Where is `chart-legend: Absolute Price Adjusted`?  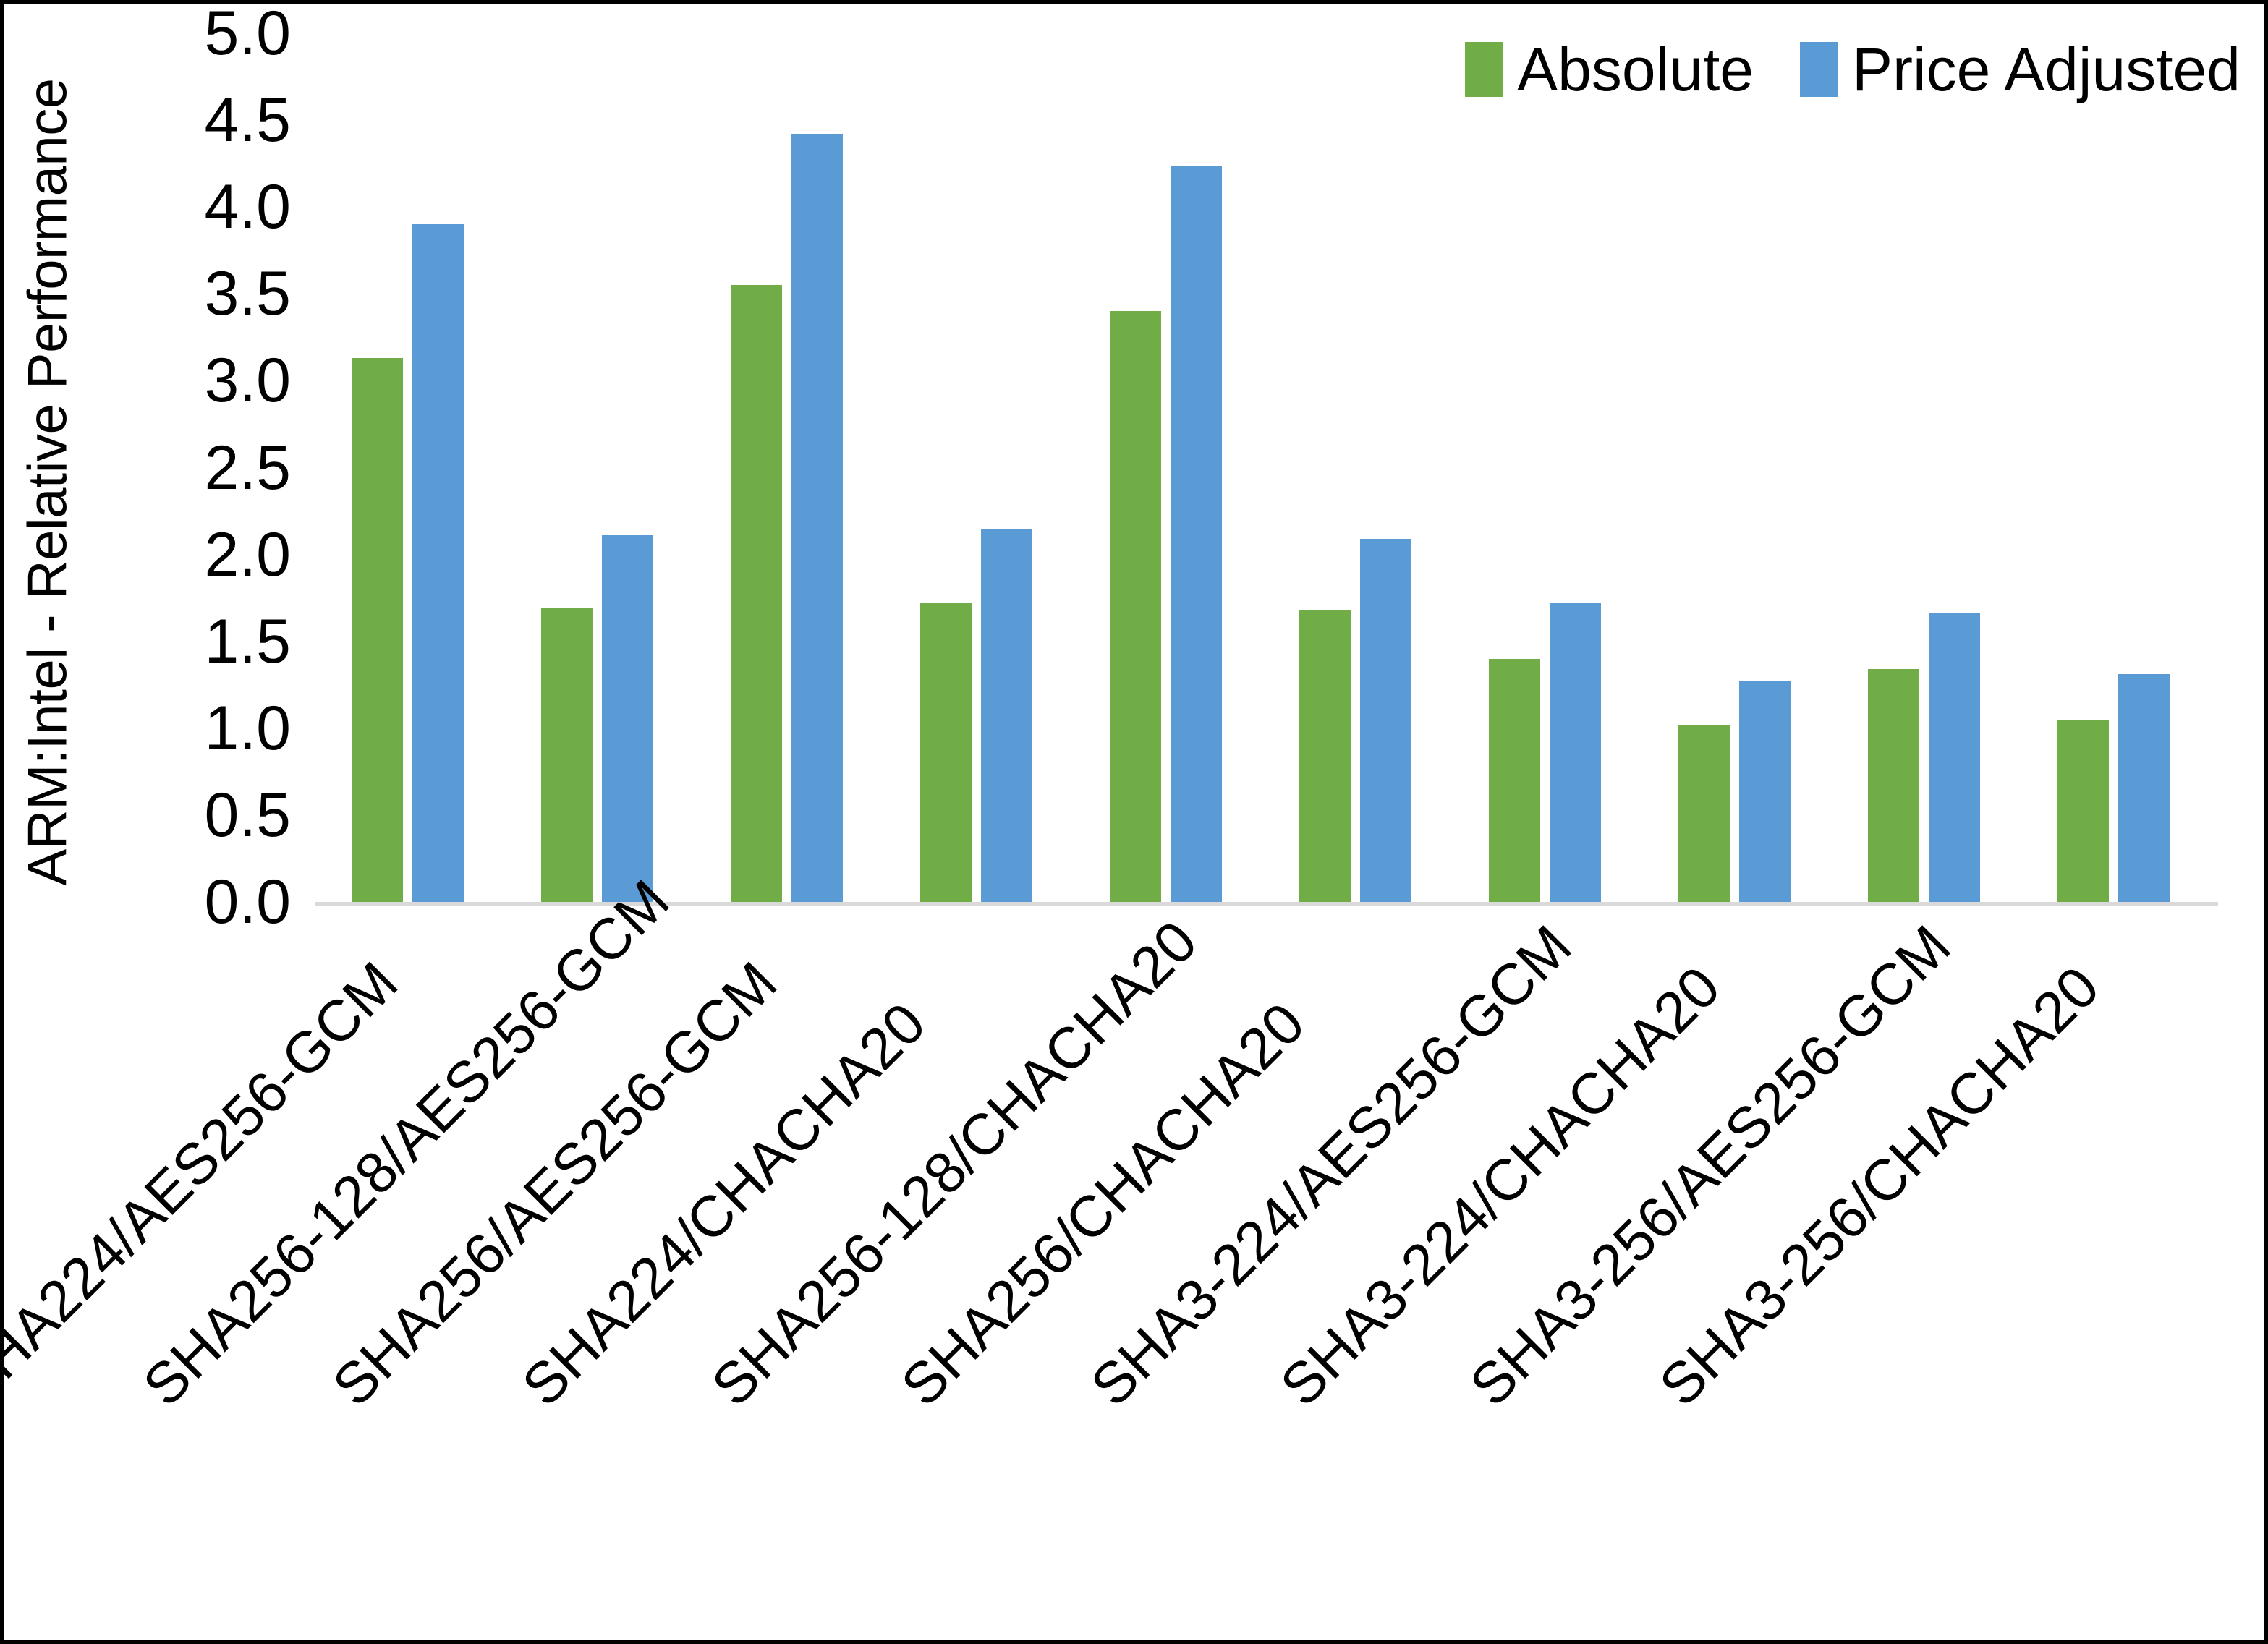 chart-legend: Absolute Price Adjusted is located at coordinates (1853, 69).